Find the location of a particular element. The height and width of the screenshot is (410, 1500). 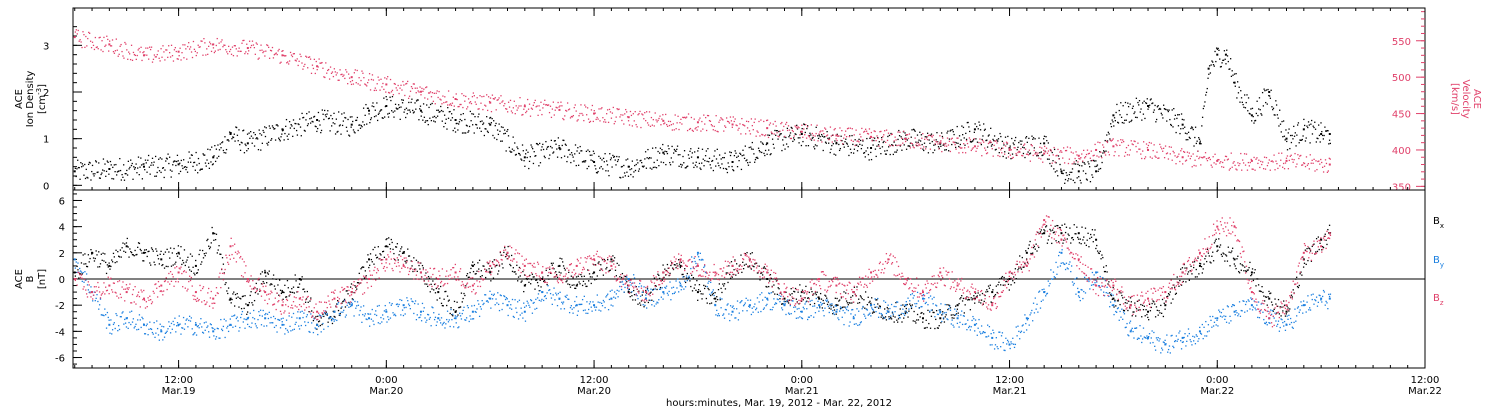

velocity-axis-label-line2: Velocity is located at coordinates (1465, 98).